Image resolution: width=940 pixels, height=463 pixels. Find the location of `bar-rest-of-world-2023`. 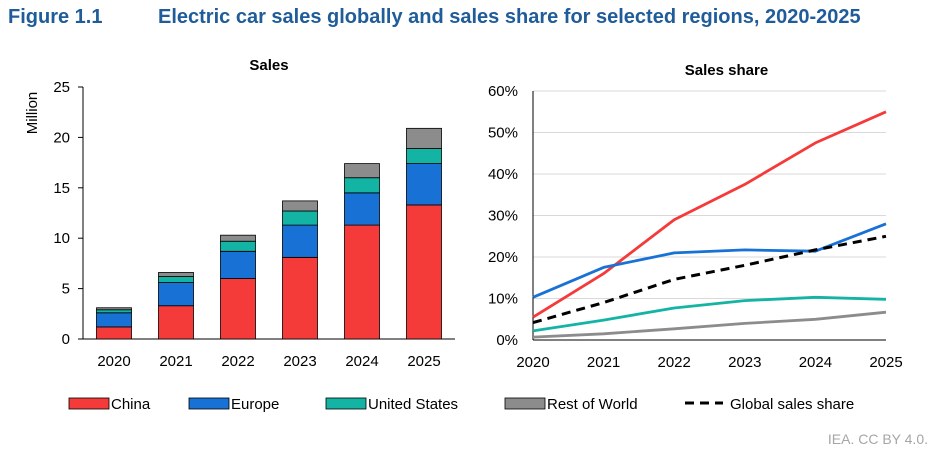

bar-rest-of-world-2023 is located at coordinates (300, 206).